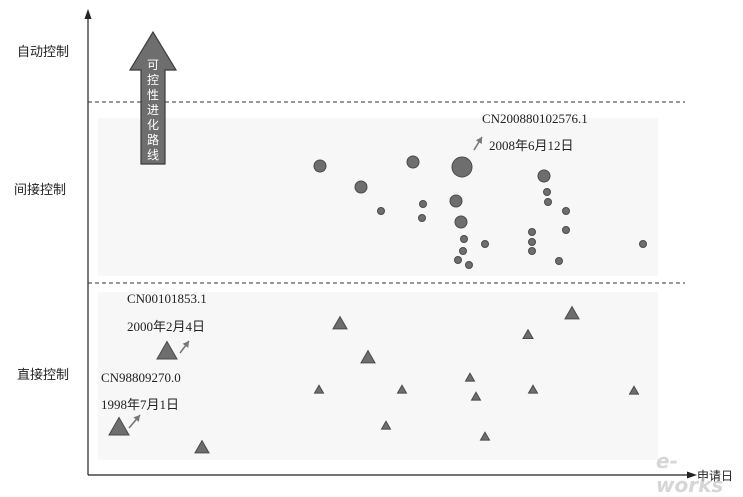 The height and width of the screenshot is (497, 743). What do you see at coordinates (167, 298) in the screenshot?
I see `annotation-number-2: CN00101853.1` at bounding box center [167, 298].